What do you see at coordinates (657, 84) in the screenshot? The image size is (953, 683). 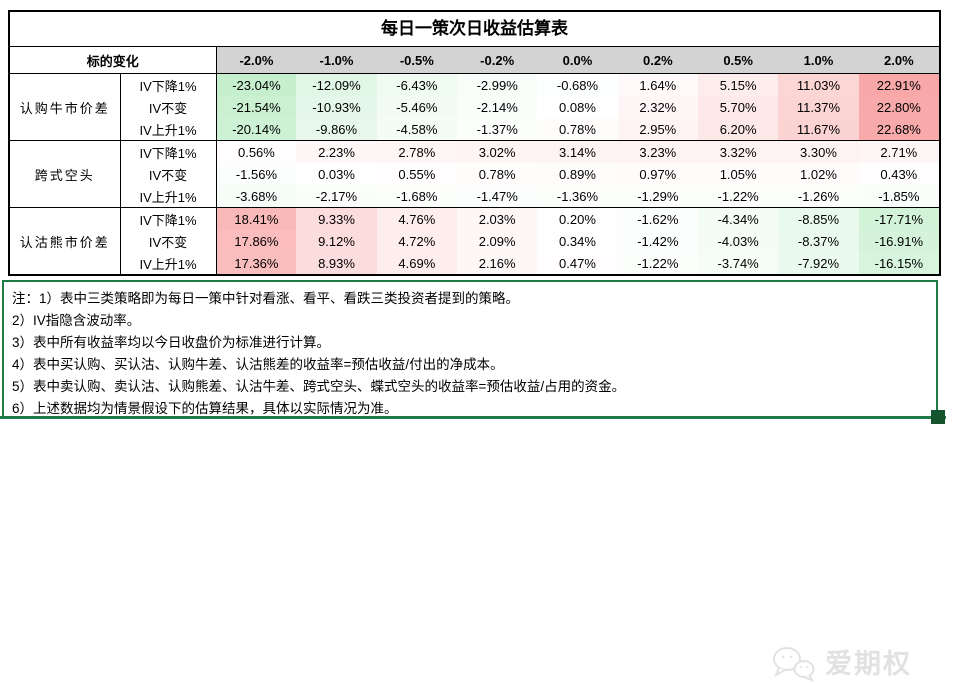 I see `value-cell: 1.64%` at bounding box center [657, 84].